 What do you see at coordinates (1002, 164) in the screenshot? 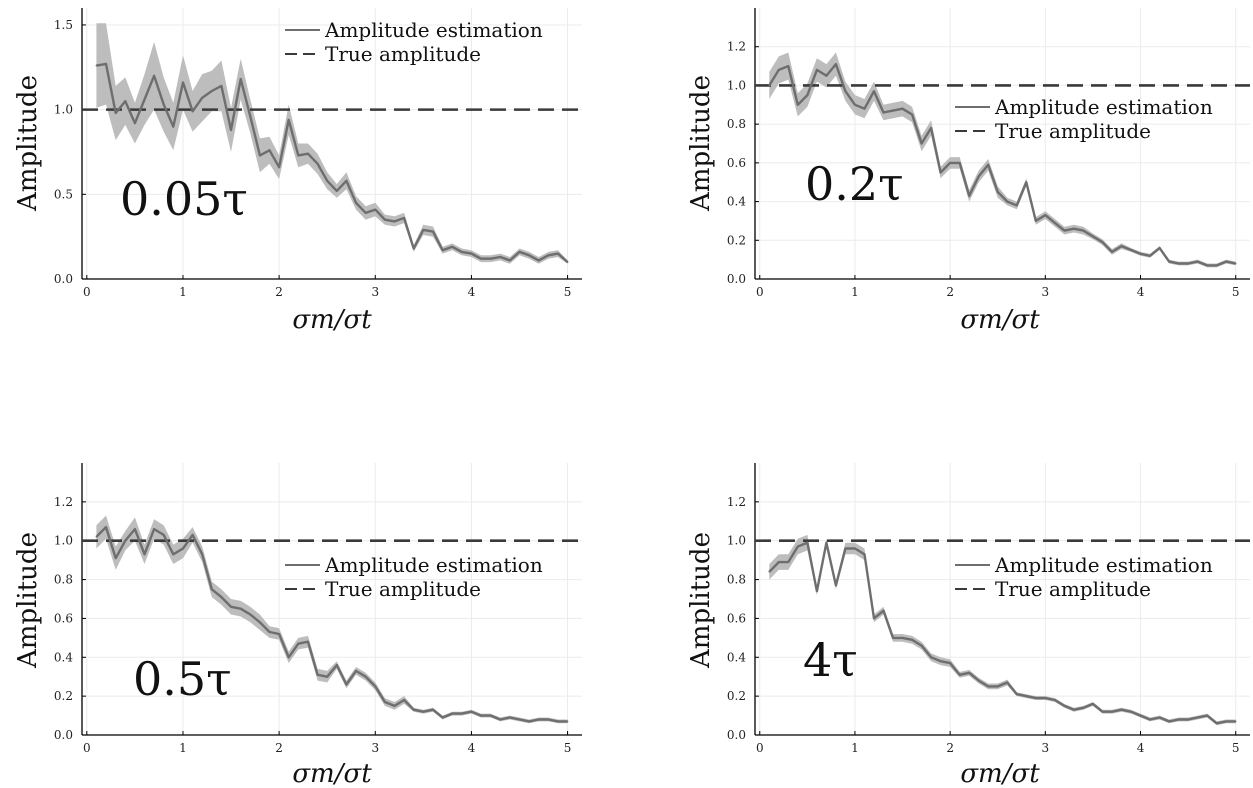
I see `amplitude-estimation-line` at bounding box center [1002, 164].